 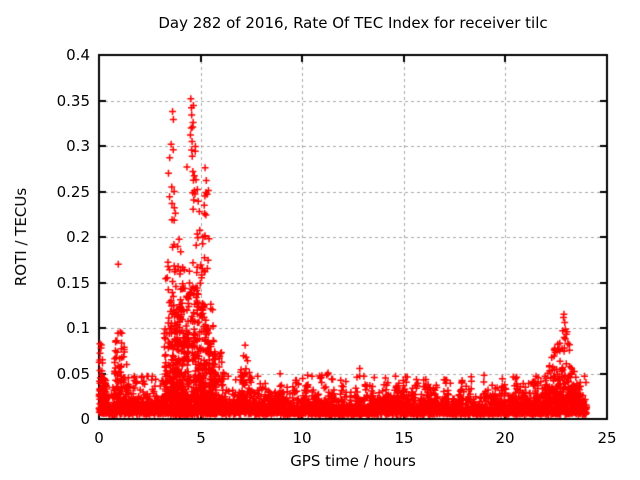 I want to click on y-tick-label: 0.15, so click(x=73, y=283).